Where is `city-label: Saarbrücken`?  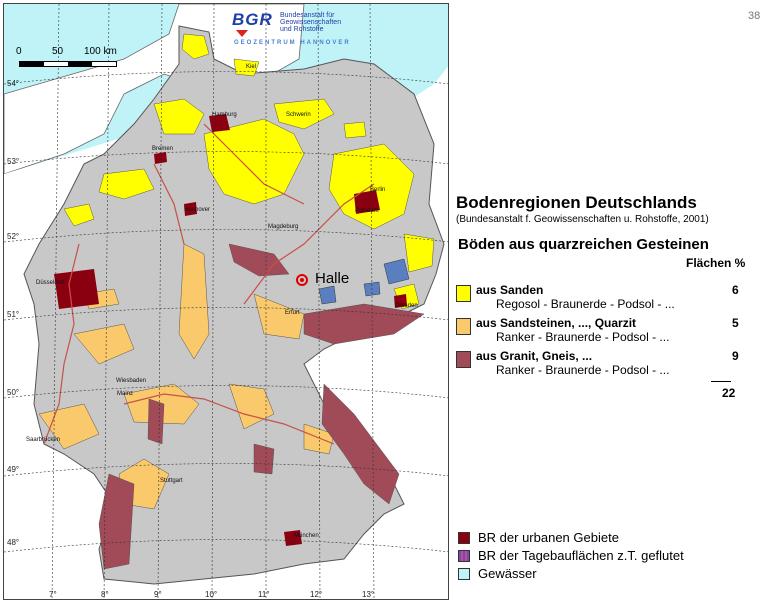 city-label: Saarbrücken is located at coordinates (43, 440).